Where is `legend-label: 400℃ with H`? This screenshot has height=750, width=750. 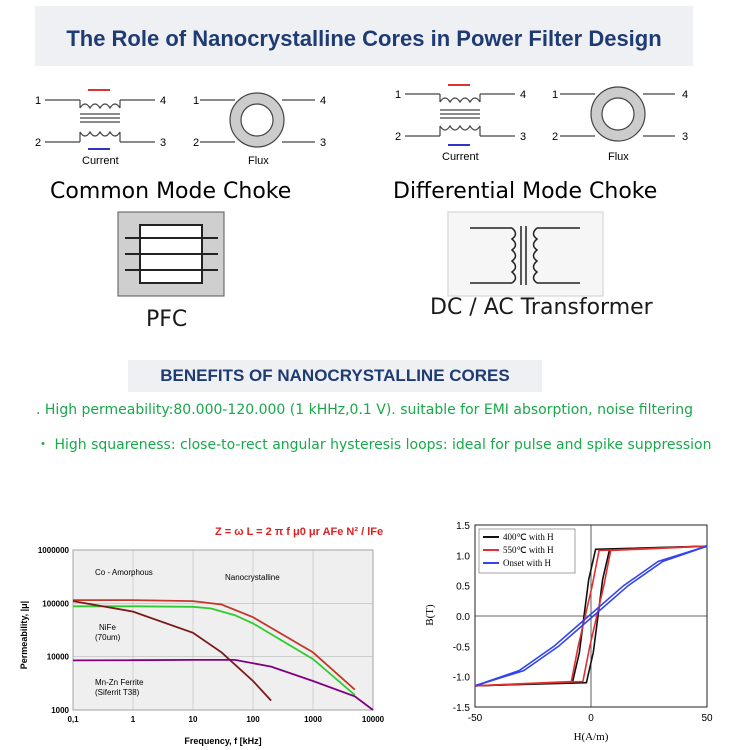
legend-label: 400℃ with H is located at coordinates (528, 537).